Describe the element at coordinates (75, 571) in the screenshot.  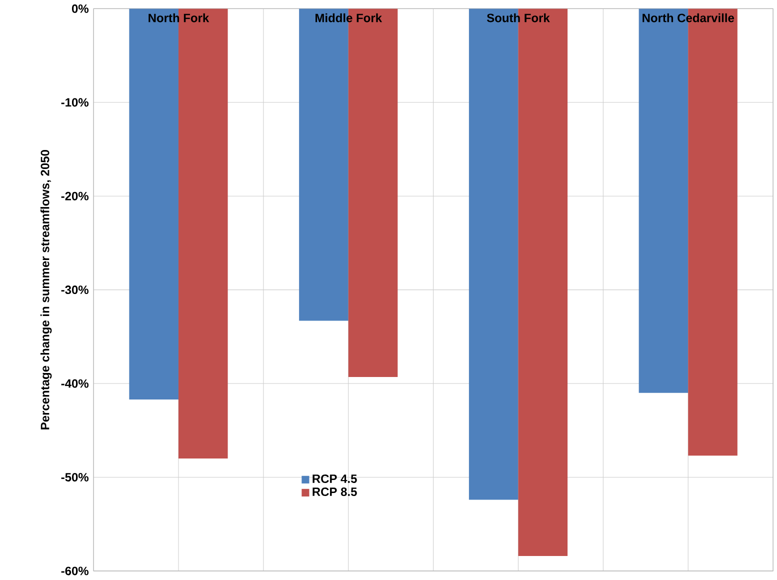
I see `y-tick-label: -60%` at that location.